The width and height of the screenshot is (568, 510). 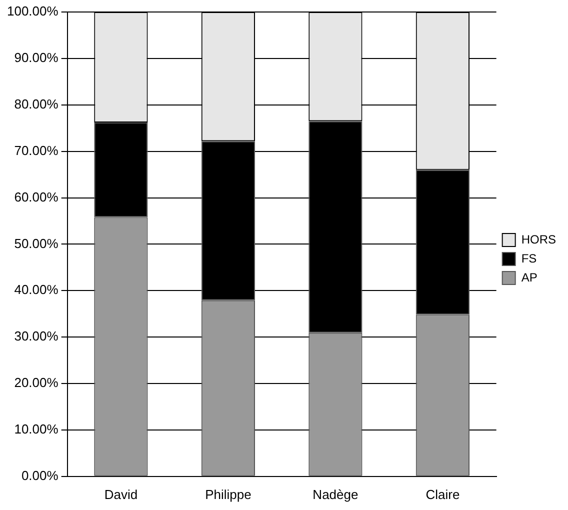 I want to click on y-tick-label: 80.00%, so click(x=36, y=104).